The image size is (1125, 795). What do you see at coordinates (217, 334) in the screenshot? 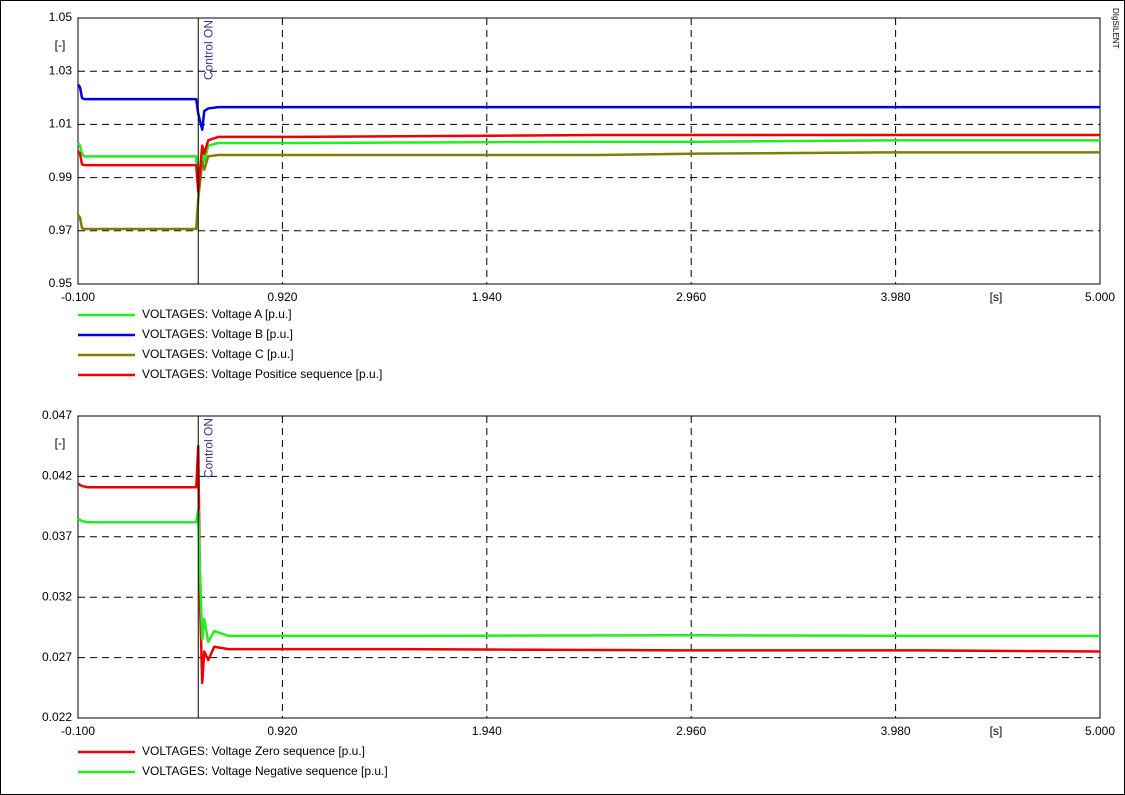
I see `legend-label: VOLTAGES: Voltage B [p.u.]` at bounding box center [217, 334].